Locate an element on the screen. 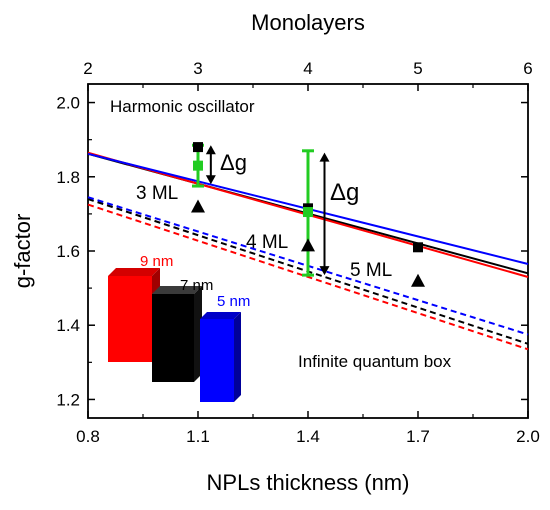 The image size is (550, 510). label-7nm: 7 nm is located at coordinates (196, 285).